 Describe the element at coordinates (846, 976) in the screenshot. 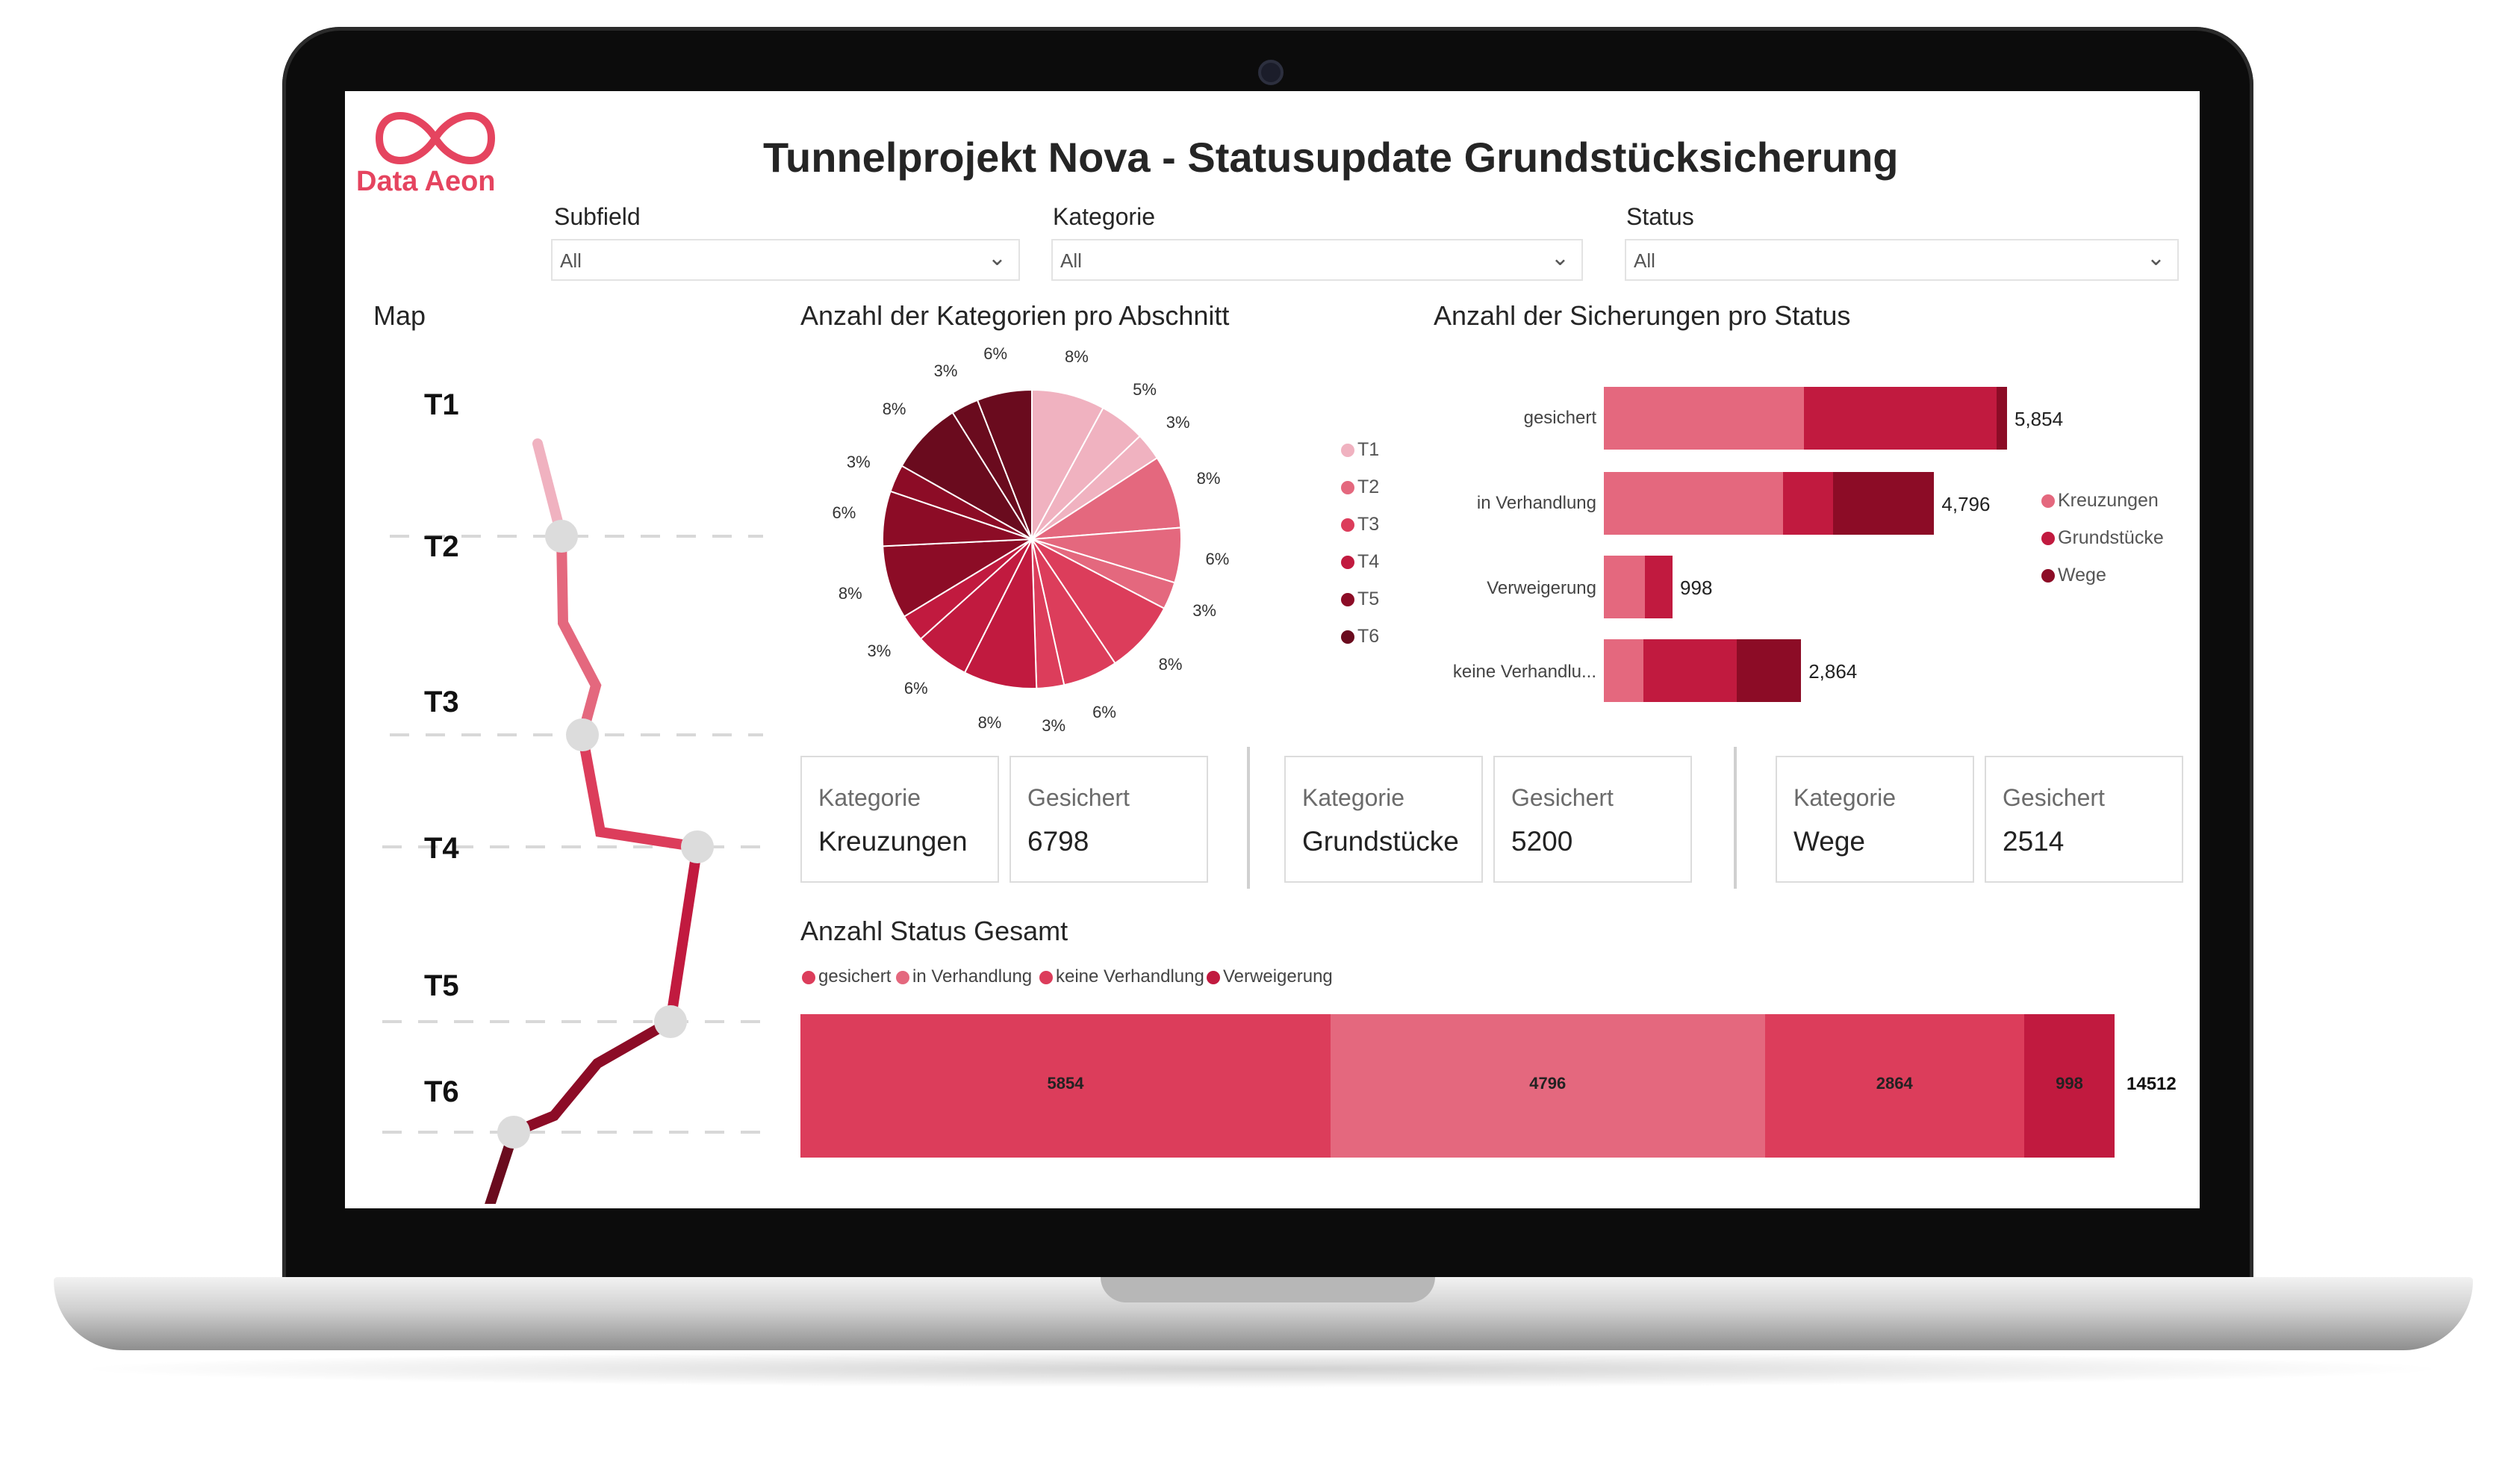

I see `total-legend-gesichert: gesichert` at that location.